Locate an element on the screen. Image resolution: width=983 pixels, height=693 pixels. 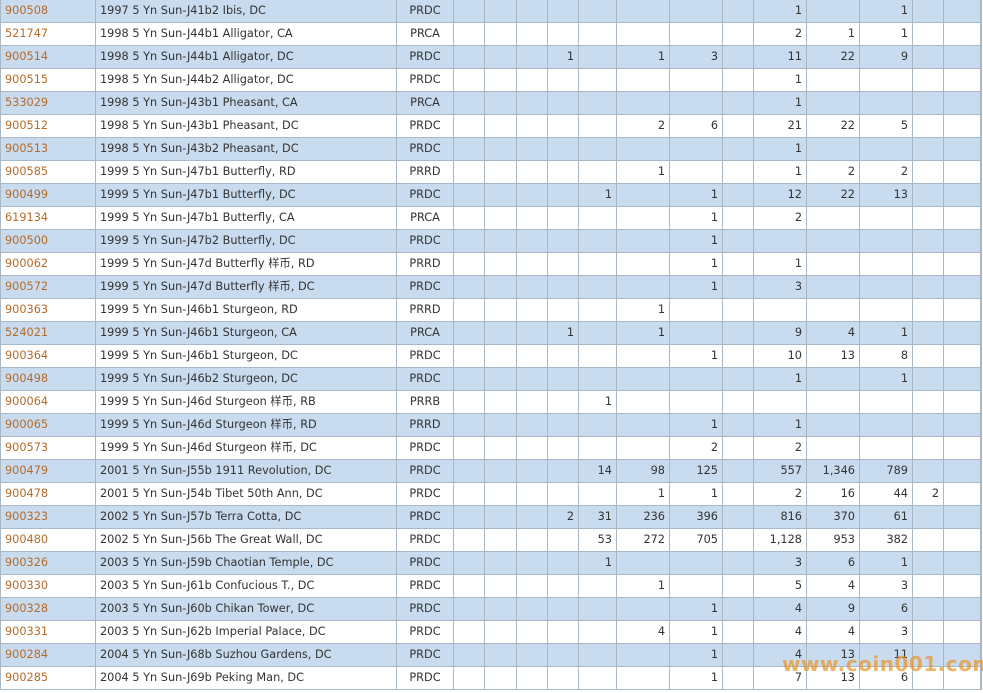
coin-description: 2001 5 Yn Sun-J55b 1911 Revolution, DC is located at coordinates (246, 471).